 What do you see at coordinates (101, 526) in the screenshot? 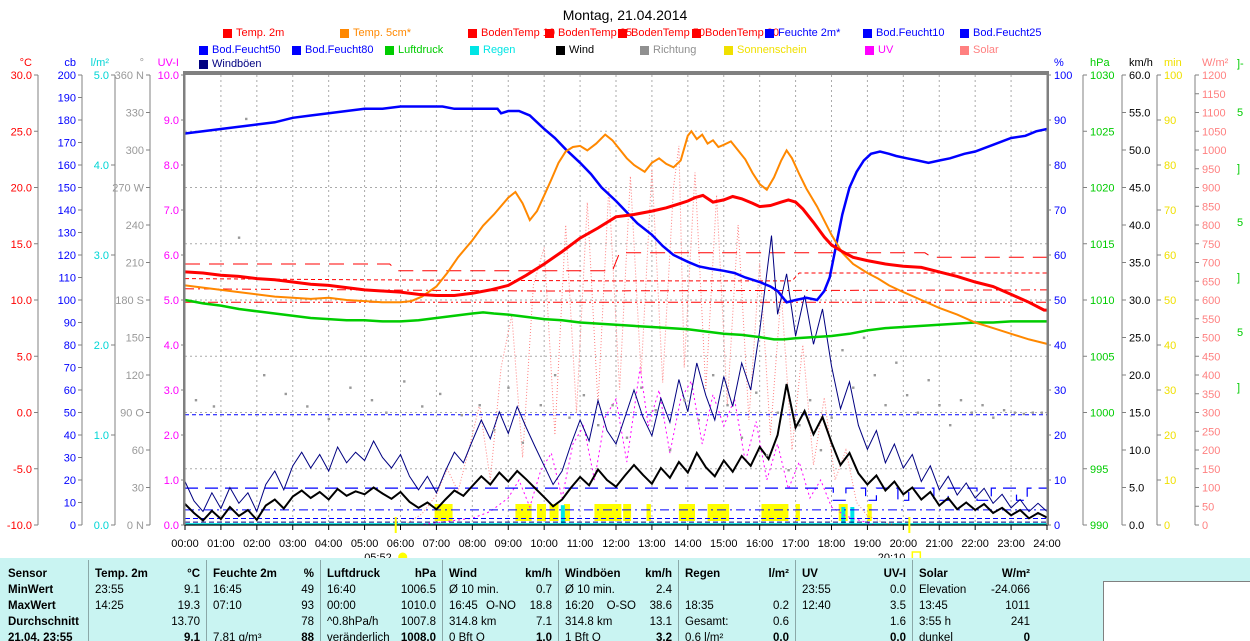
I see `axis-tick-label: 0.0` at bounding box center [101, 526].